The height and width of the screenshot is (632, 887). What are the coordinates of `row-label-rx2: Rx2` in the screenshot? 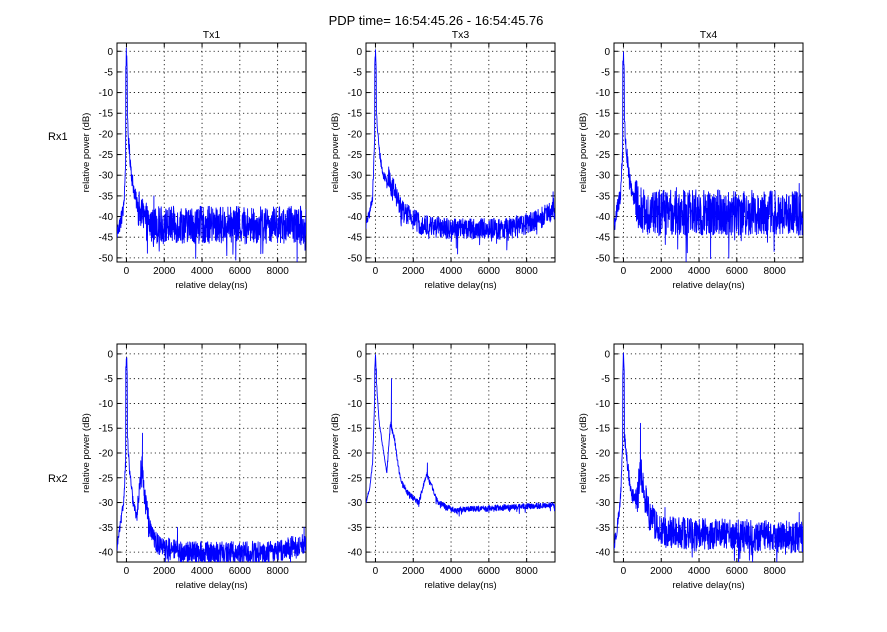 It's located at (58, 479).